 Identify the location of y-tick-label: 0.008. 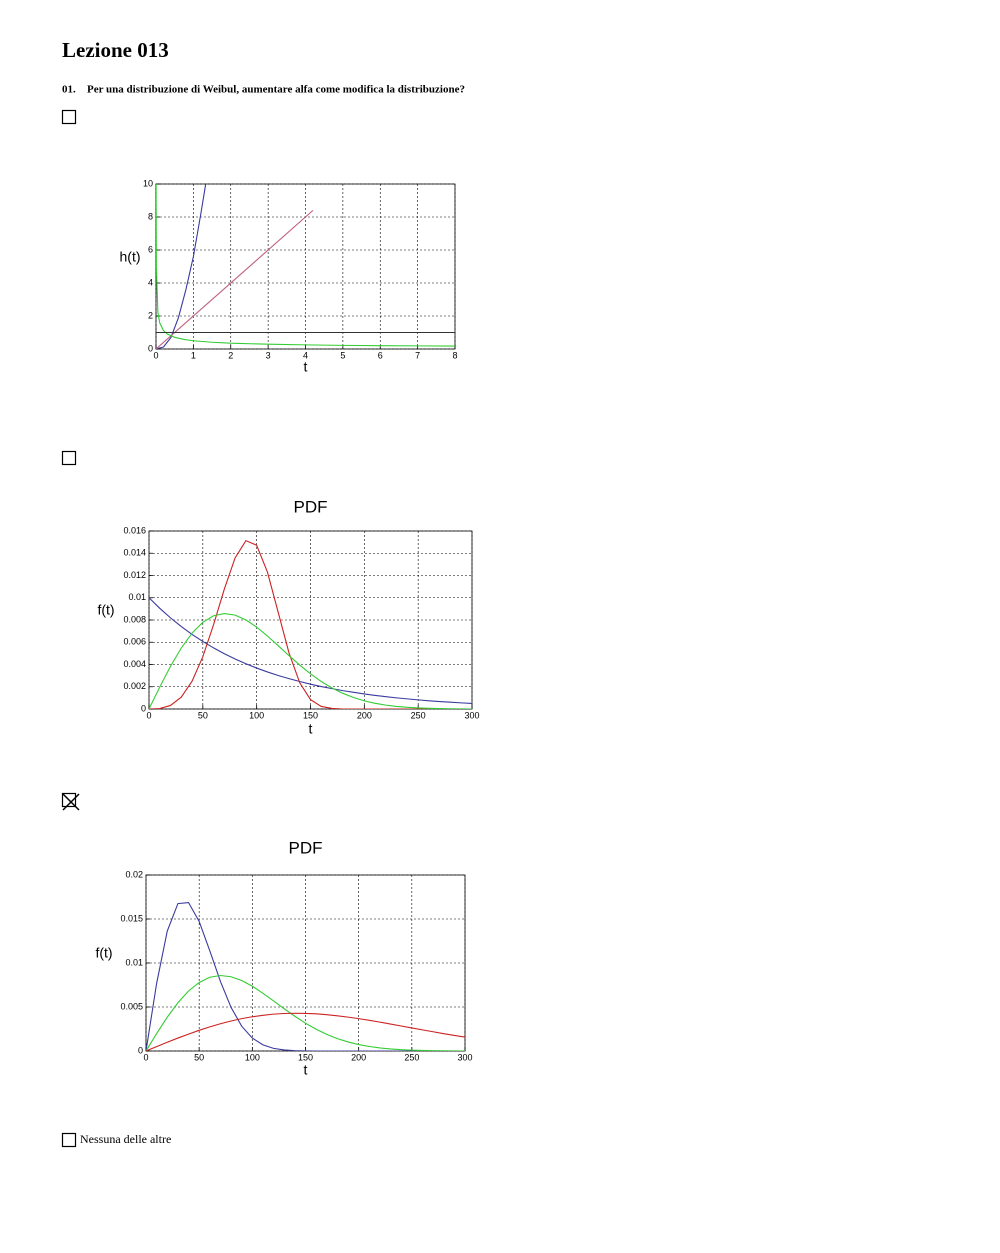
(134, 619).